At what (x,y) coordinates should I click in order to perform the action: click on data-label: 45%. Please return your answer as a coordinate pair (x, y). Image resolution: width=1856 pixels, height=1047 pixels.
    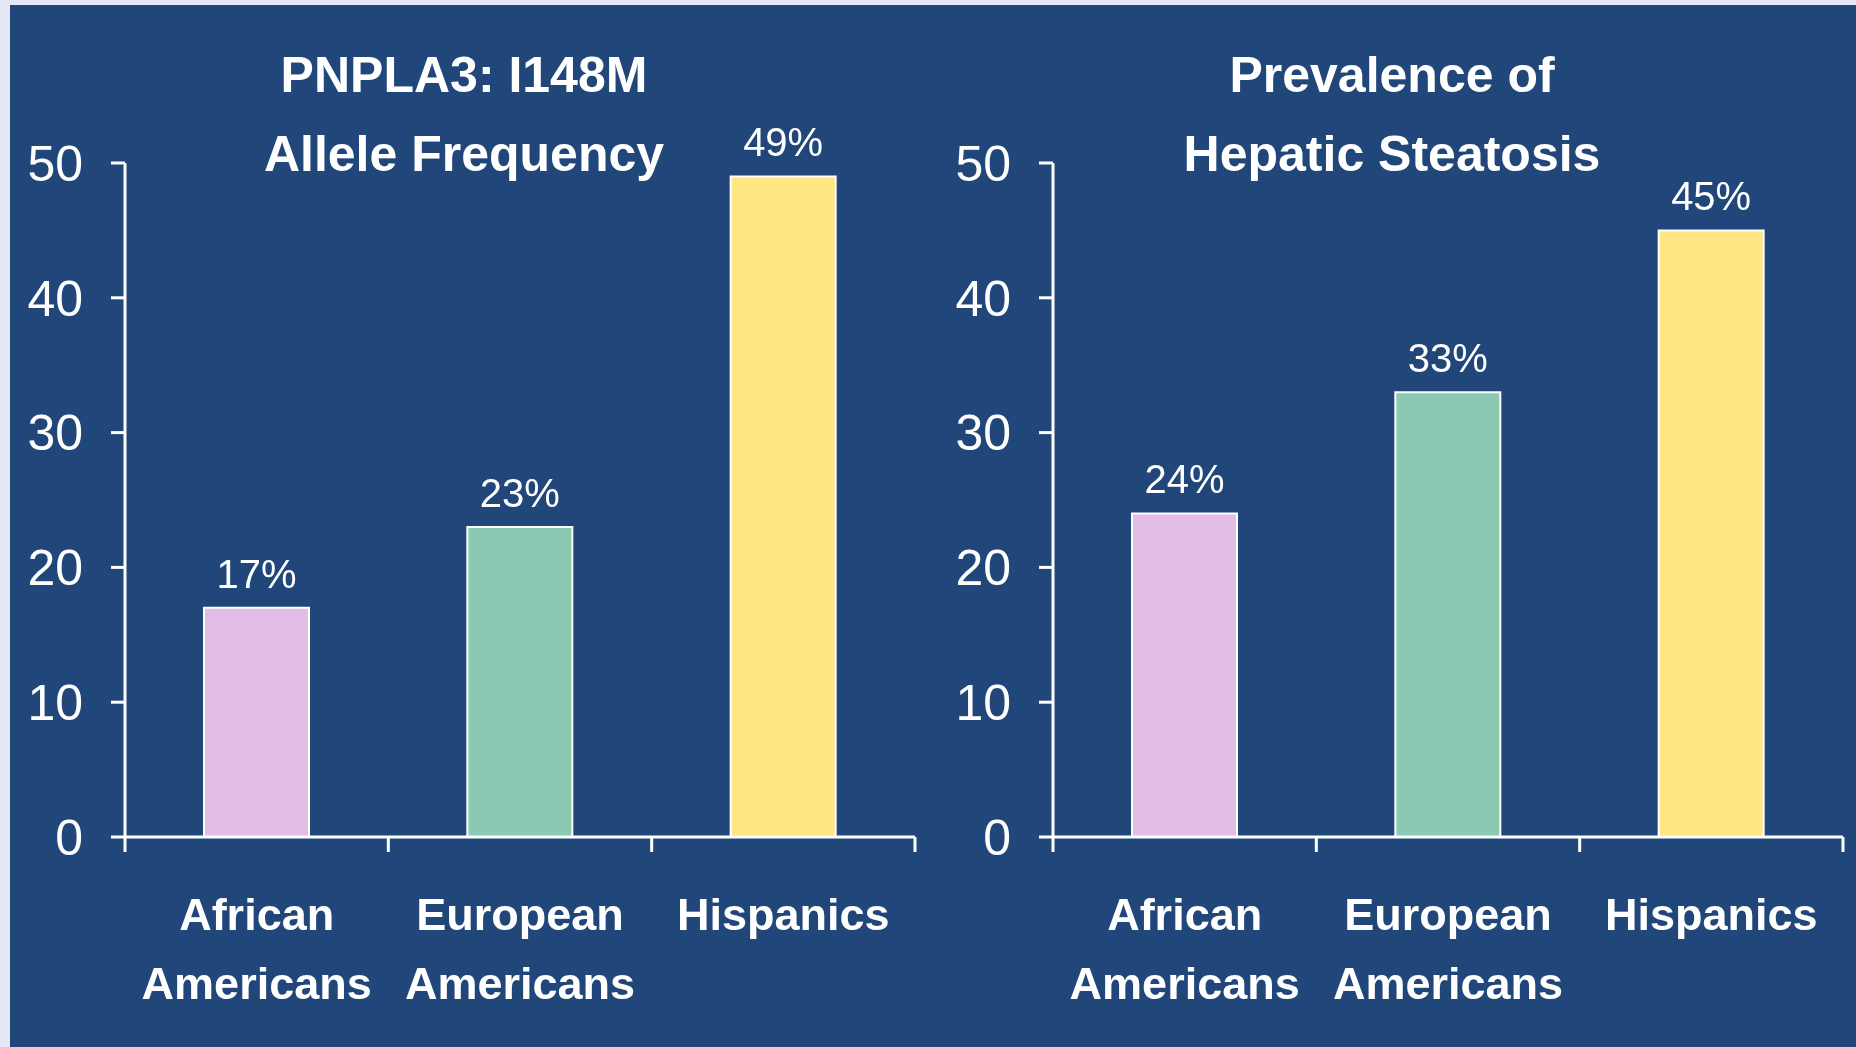
    Looking at the image, I should click on (1711, 196).